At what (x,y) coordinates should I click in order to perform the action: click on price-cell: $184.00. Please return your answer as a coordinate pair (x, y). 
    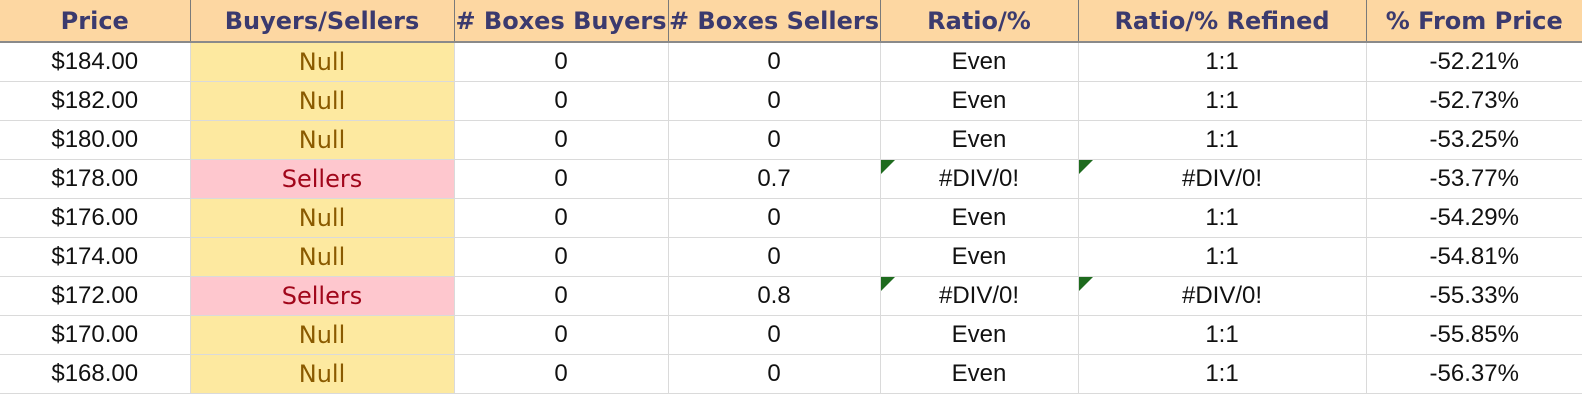
    Looking at the image, I should click on (95, 62).